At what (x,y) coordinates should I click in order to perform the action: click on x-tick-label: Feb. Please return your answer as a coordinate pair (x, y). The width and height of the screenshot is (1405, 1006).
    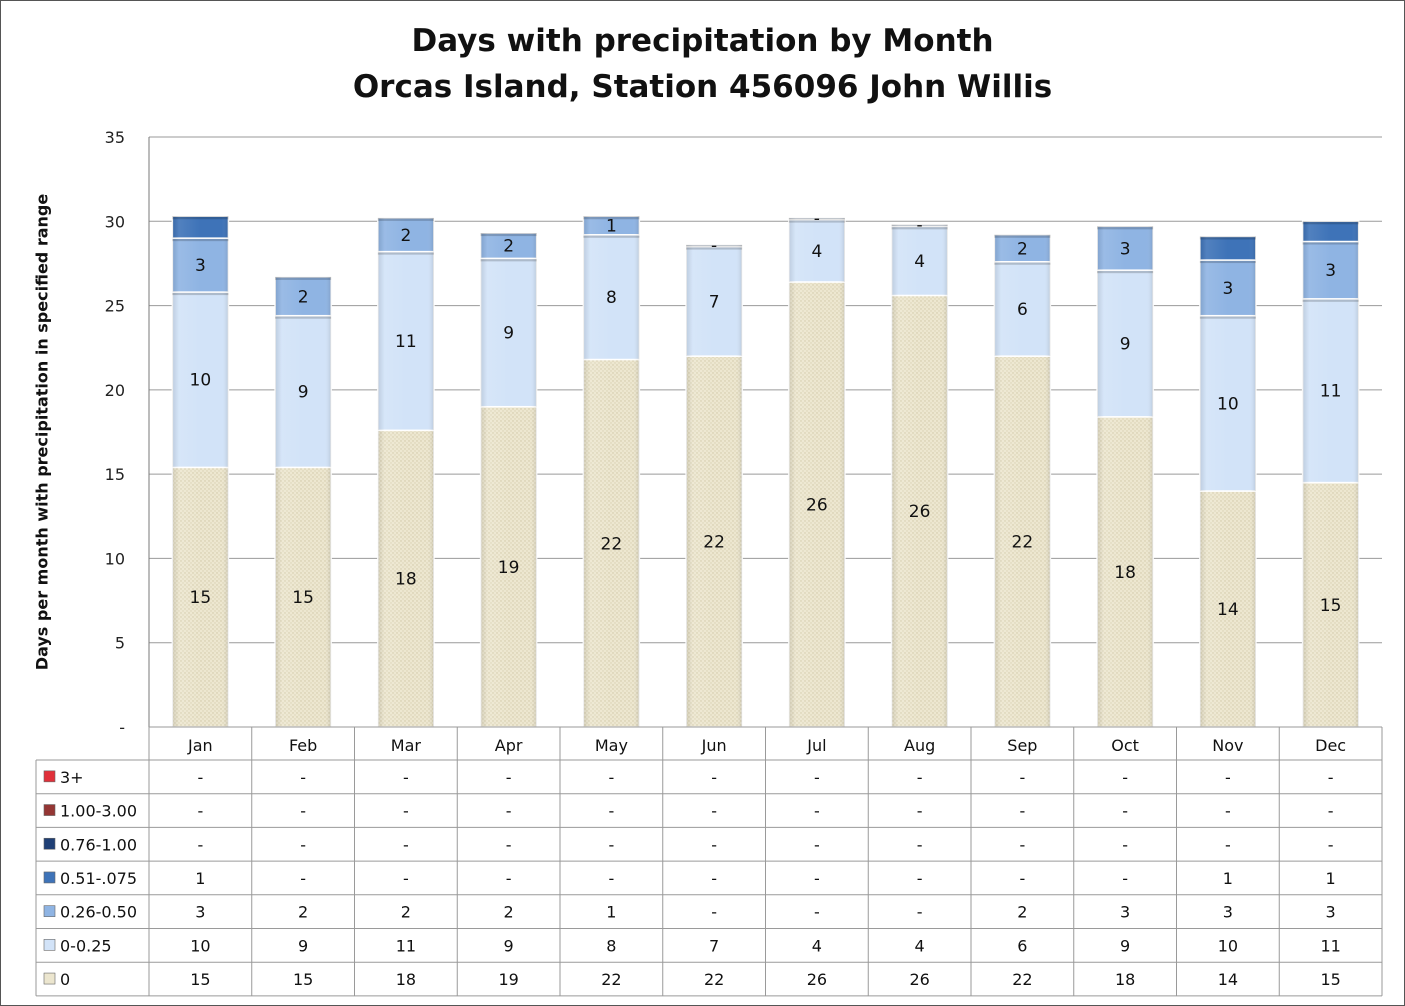
    Looking at the image, I should click on (303, 745).